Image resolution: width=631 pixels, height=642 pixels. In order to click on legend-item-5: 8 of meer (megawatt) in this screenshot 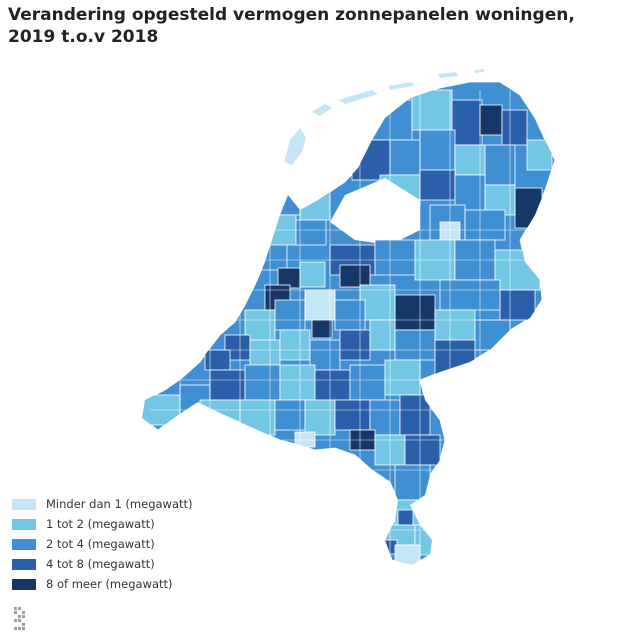, I will do `click(102, 584)`.